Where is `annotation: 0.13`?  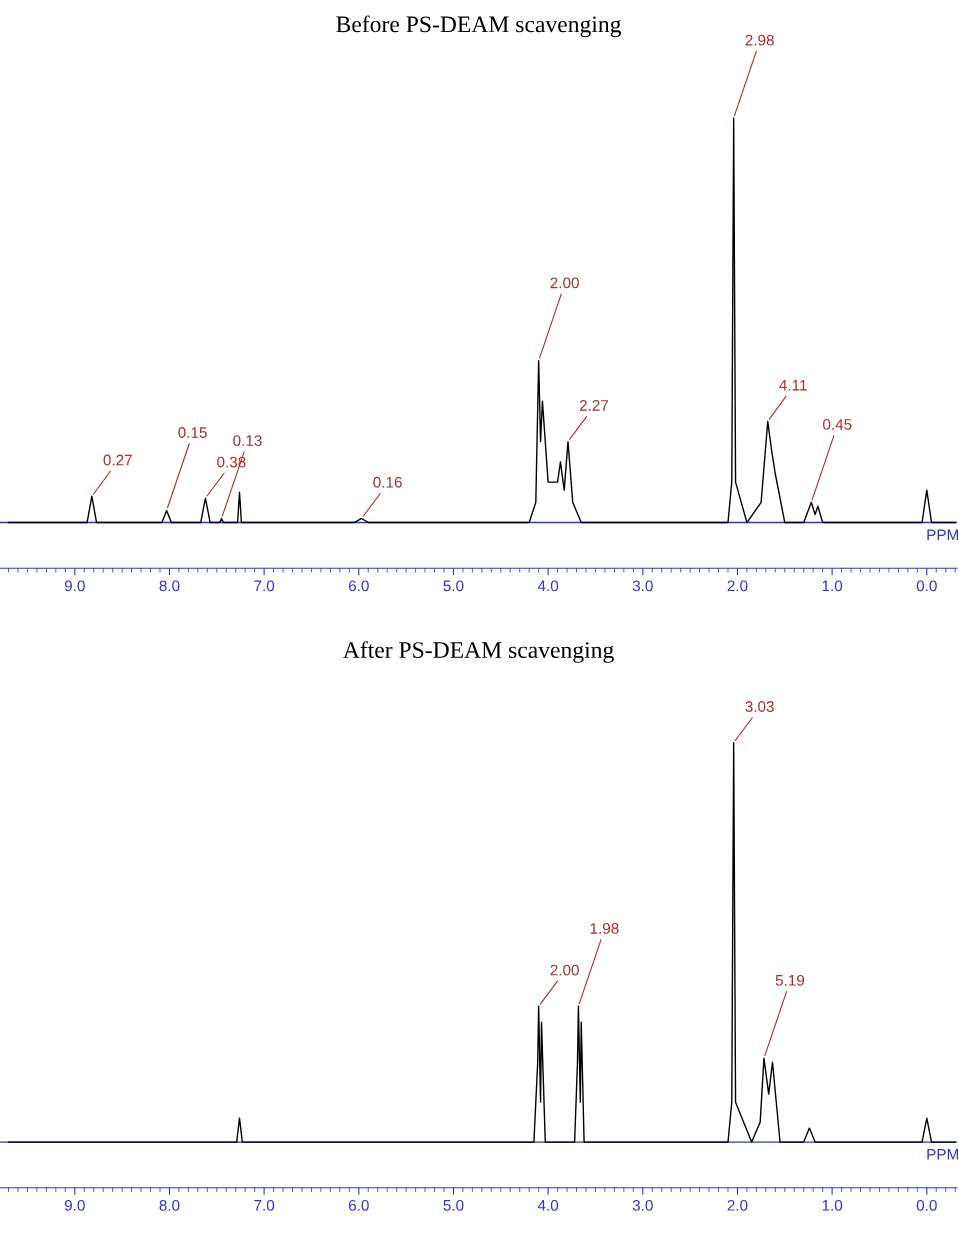 annotation: 0.13 is located at coordinates (247, 441).